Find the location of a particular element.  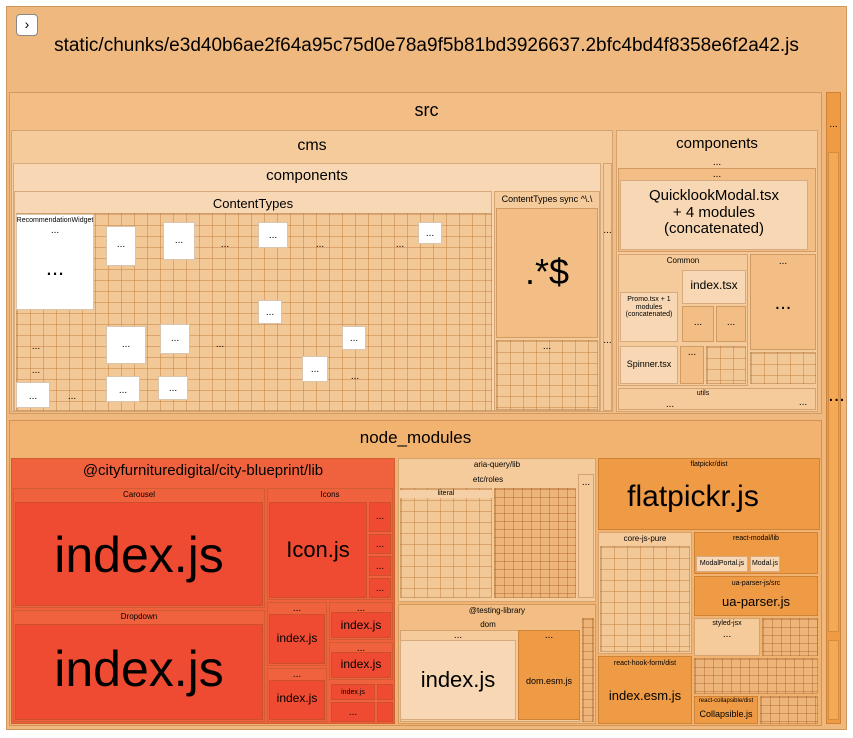

carousel-index-label: index.js is located at coordinates (139, 555).